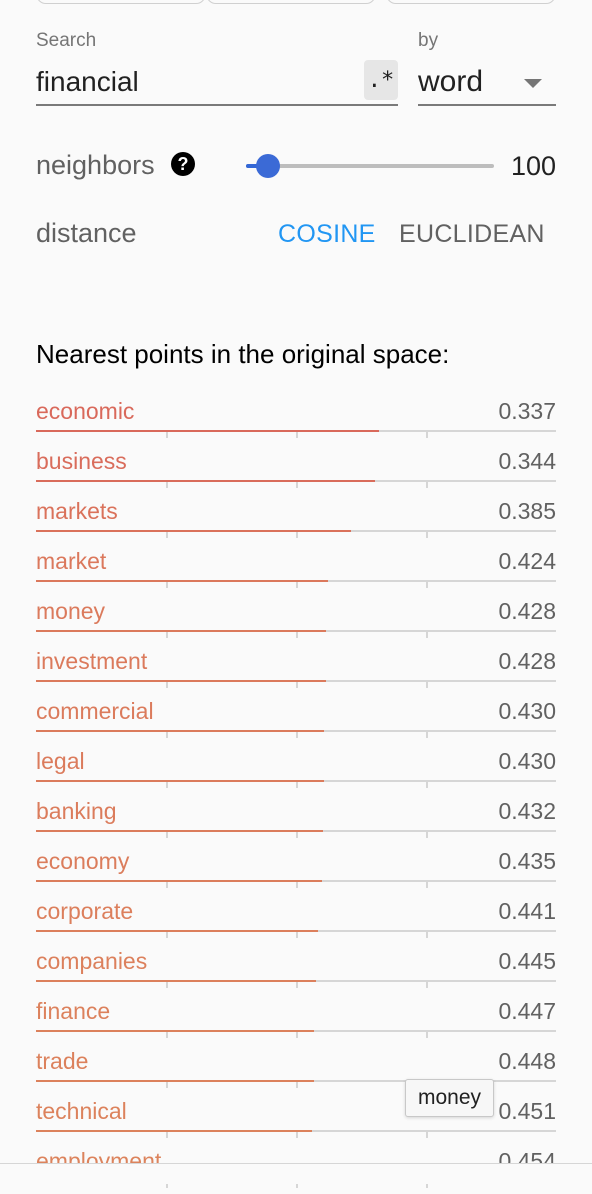 Image resolution: width=592 pixels, height=1194 pixels. What do you see at coordinates (296, 469) in the screenshot?
I see `list-item: business 0.344` at bounding box center [296, 469].